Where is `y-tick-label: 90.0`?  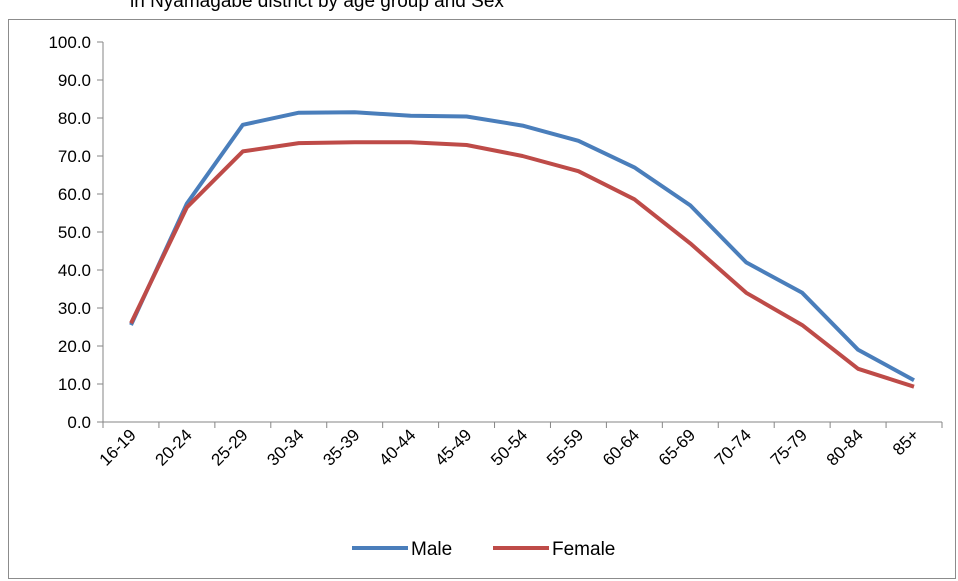
y-tick-label: 90.0 is located at coordinates (74, 80).